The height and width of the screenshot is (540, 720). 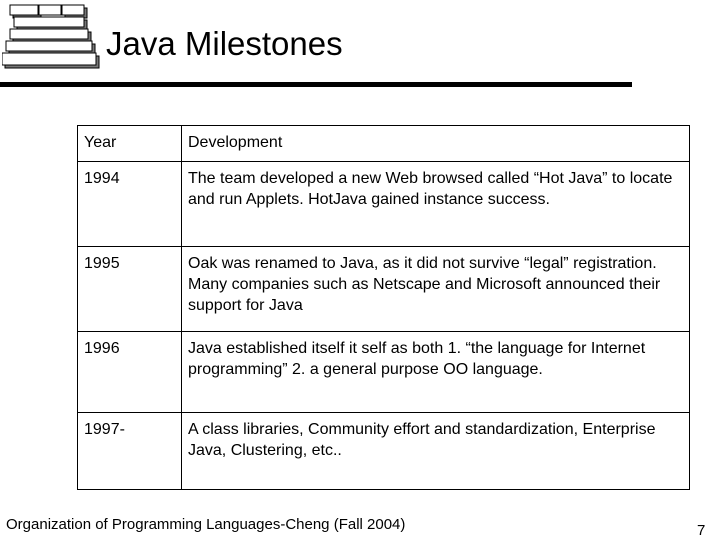 I want to click on stacked-blocks-logo, so click(x=51, y=36).